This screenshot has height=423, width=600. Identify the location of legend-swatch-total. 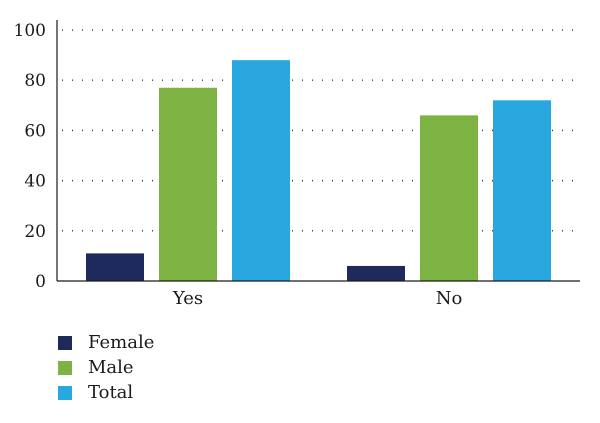
(65, 392).